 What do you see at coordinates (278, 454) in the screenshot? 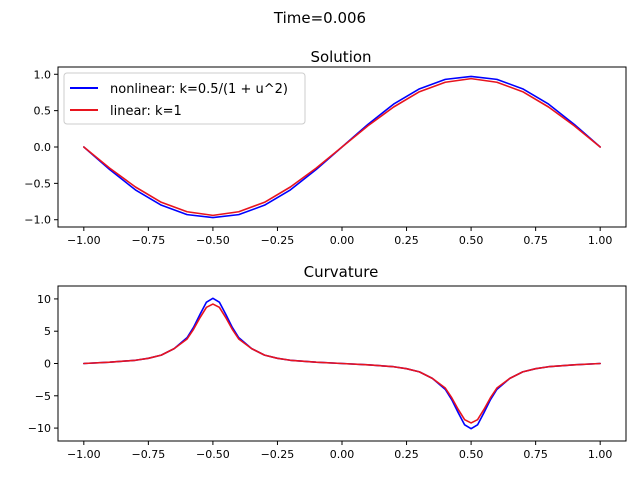
I see `curvature-x-tick-label: −0.25` at bounding box center [278, 454].